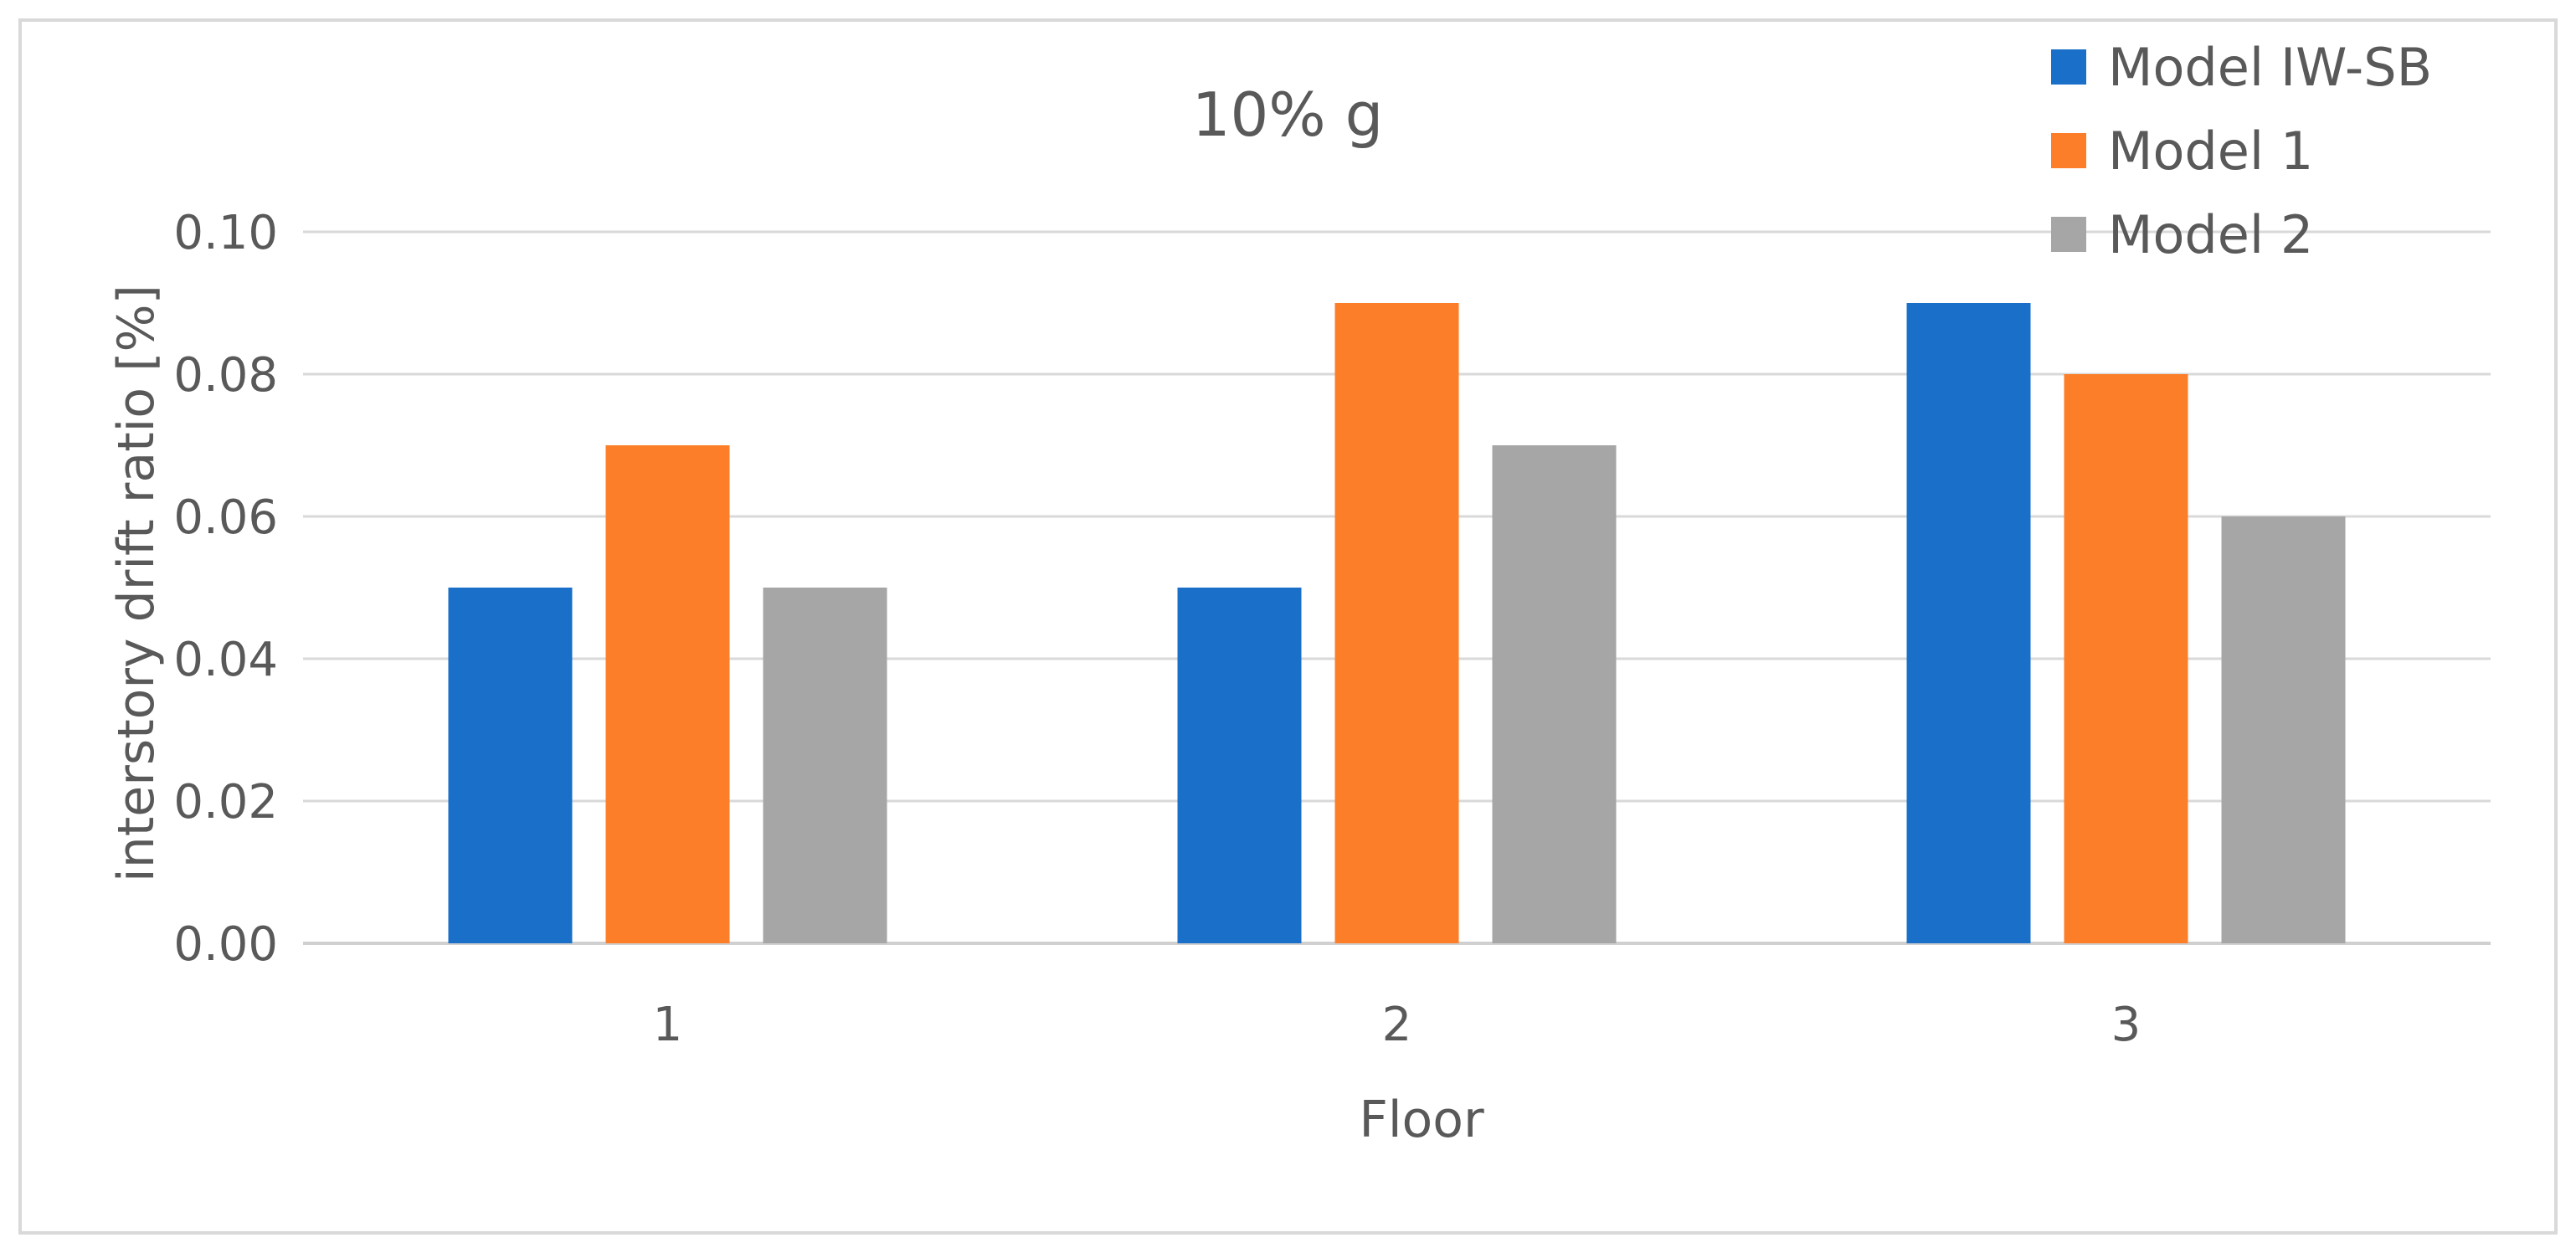 The height and width of the screenshot is (1253, 2576). I want to click on x-axis-title: Floor, so click(1421, 1120).